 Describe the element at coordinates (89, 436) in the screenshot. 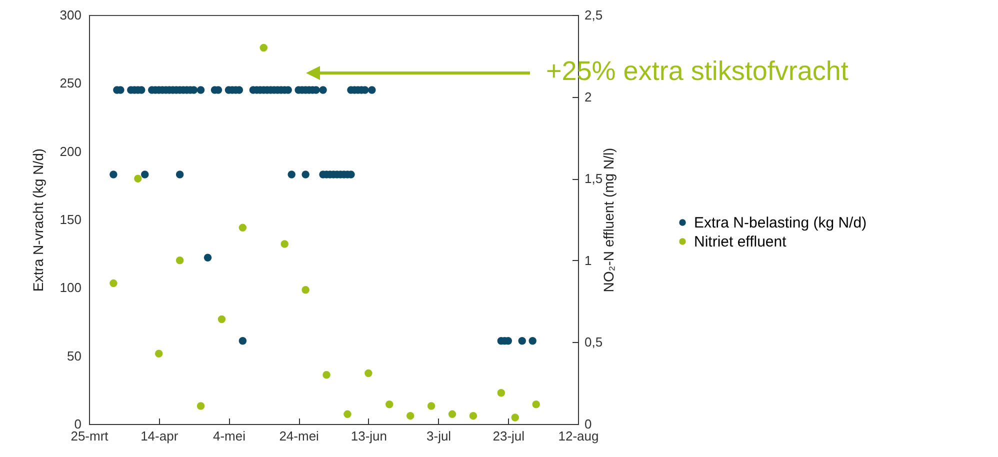

I see `x-tick-label: 25-mrt` at that location.